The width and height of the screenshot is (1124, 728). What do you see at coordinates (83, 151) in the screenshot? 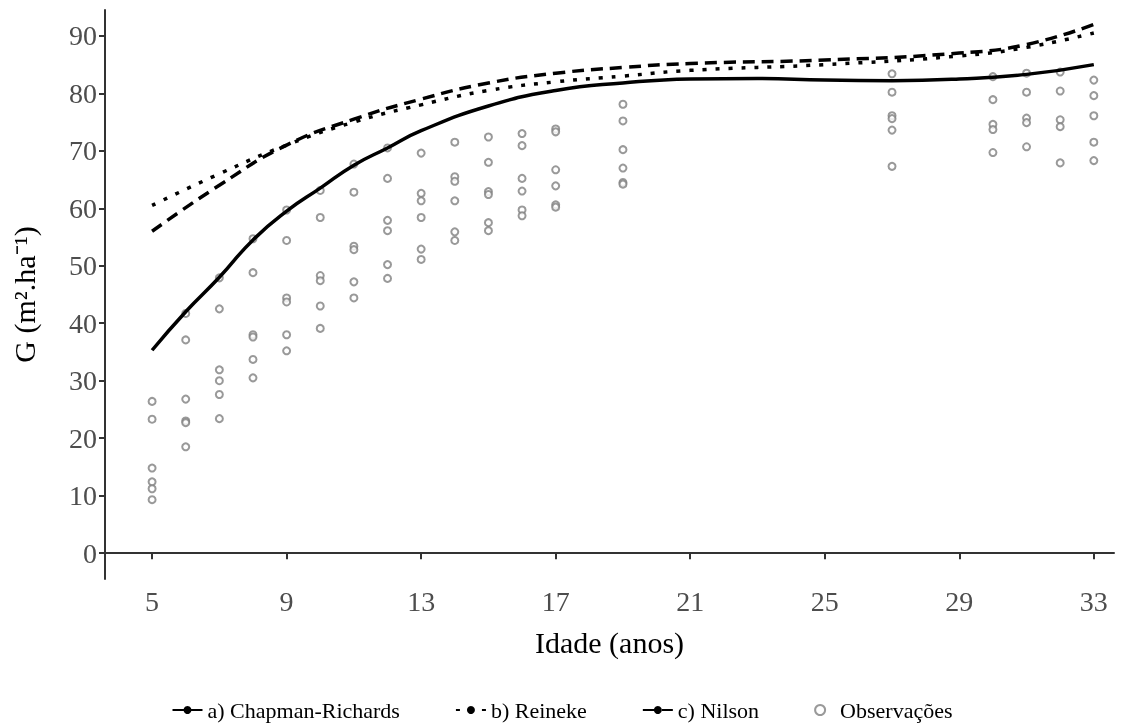
I see `y-tick-label: 70` at bounding box center [83, 151].